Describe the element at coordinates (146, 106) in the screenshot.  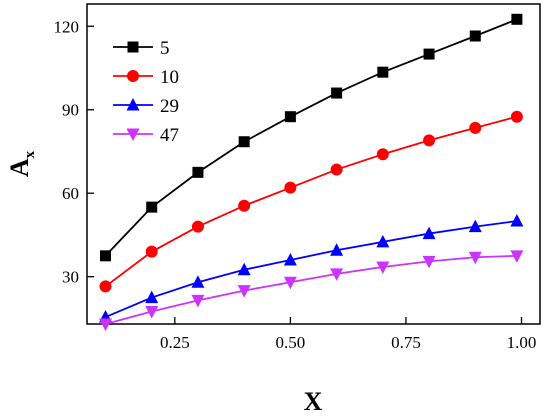
I see `legend-item-29: 29` at that location.